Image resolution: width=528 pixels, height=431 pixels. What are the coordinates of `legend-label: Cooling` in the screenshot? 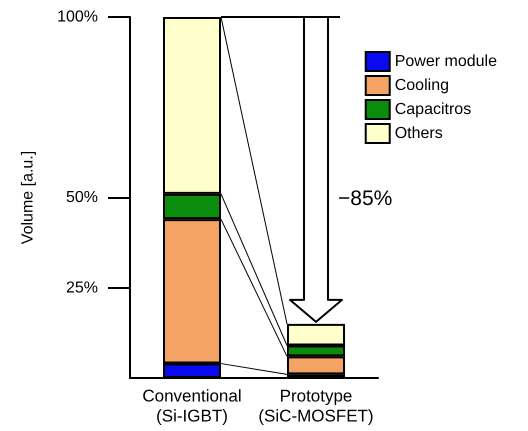 It's located at (421, 85).